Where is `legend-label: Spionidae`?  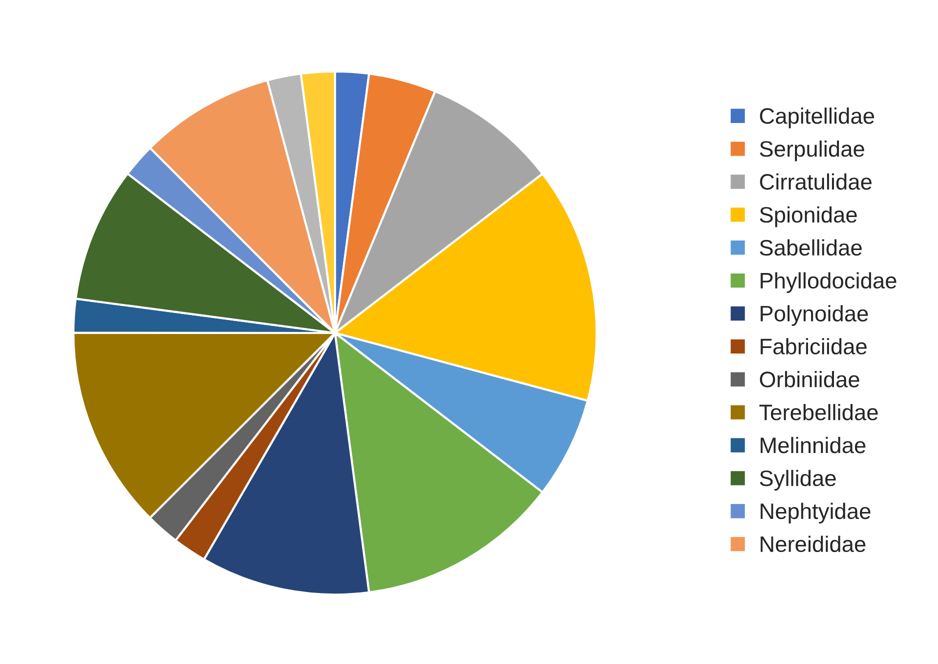 legend-label: Spionidae is located at coordinates (808, 217).